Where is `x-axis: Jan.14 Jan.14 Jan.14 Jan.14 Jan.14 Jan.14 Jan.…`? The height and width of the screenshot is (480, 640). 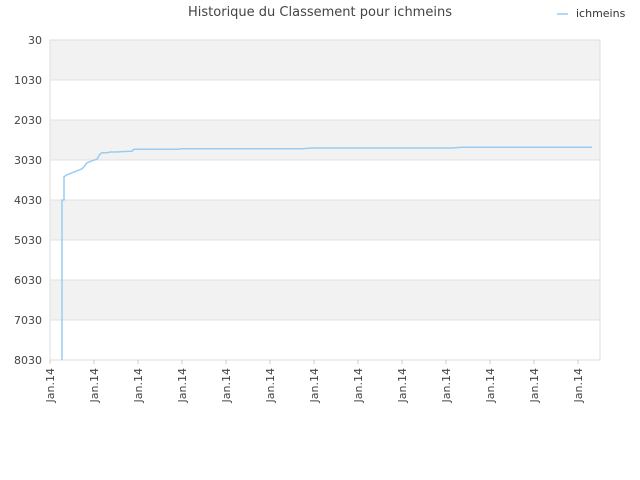
x-axis: Jan.14 Jan.14 Jan.14 Jan.14 Jan.14 Jan.14 Jan.… is located at coordinates (314, 381).